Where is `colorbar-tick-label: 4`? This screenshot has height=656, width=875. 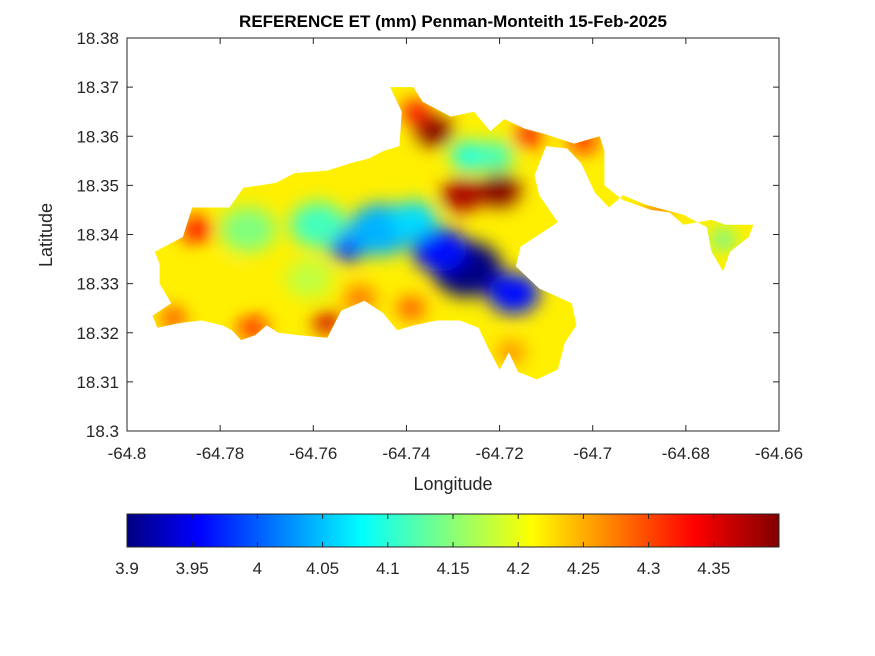 colorbar-tick-label: 4 is located at coordinates (257, 568).